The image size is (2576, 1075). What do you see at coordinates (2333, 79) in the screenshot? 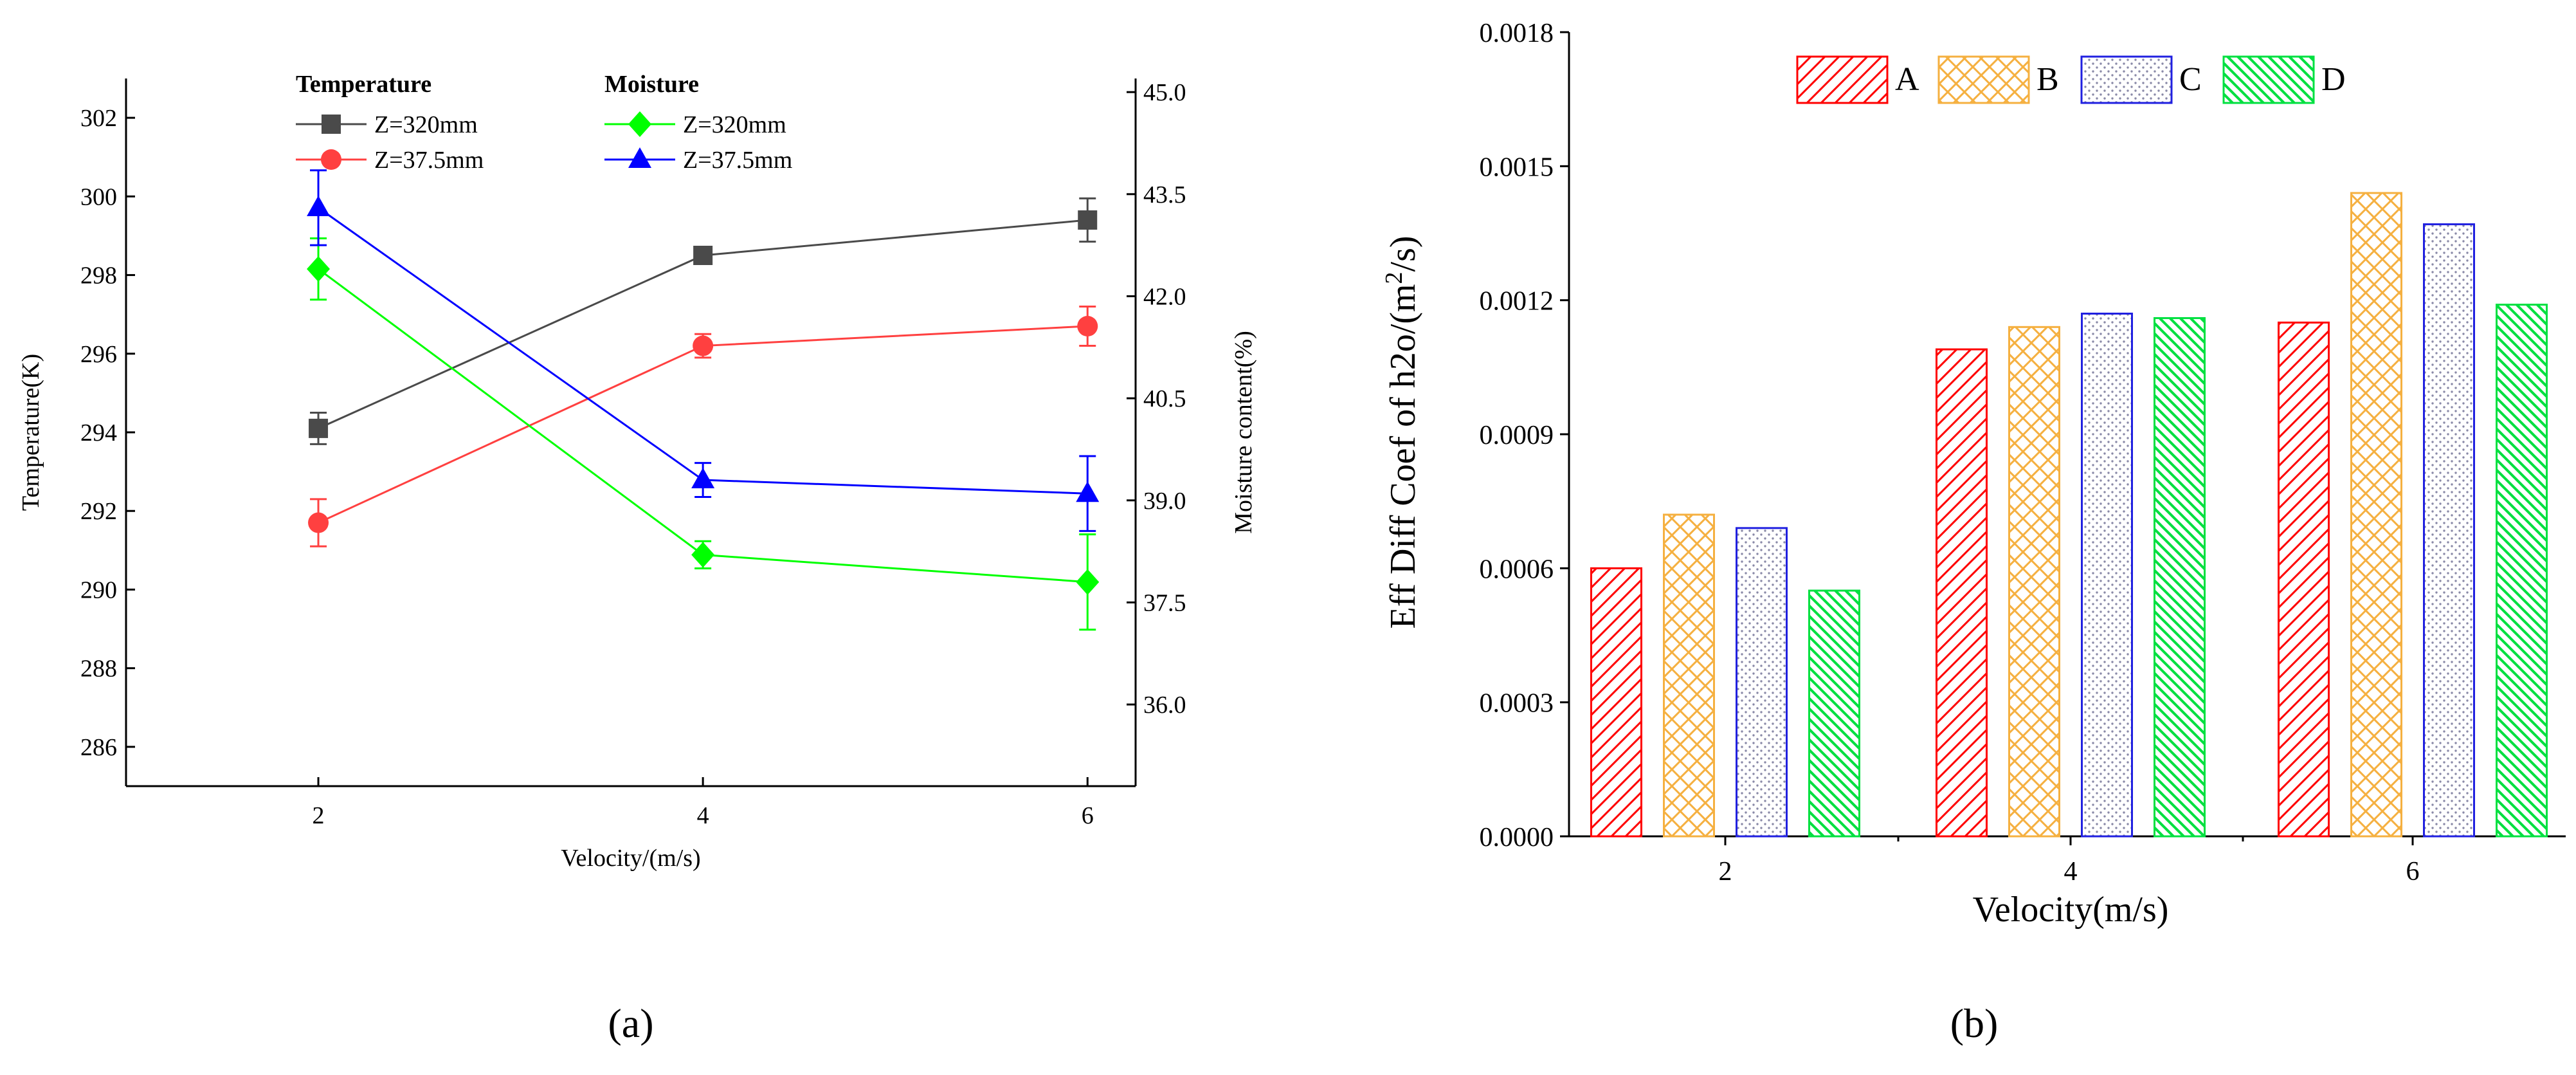
I see `legend-label: D` at bounding box center [2333, 79].